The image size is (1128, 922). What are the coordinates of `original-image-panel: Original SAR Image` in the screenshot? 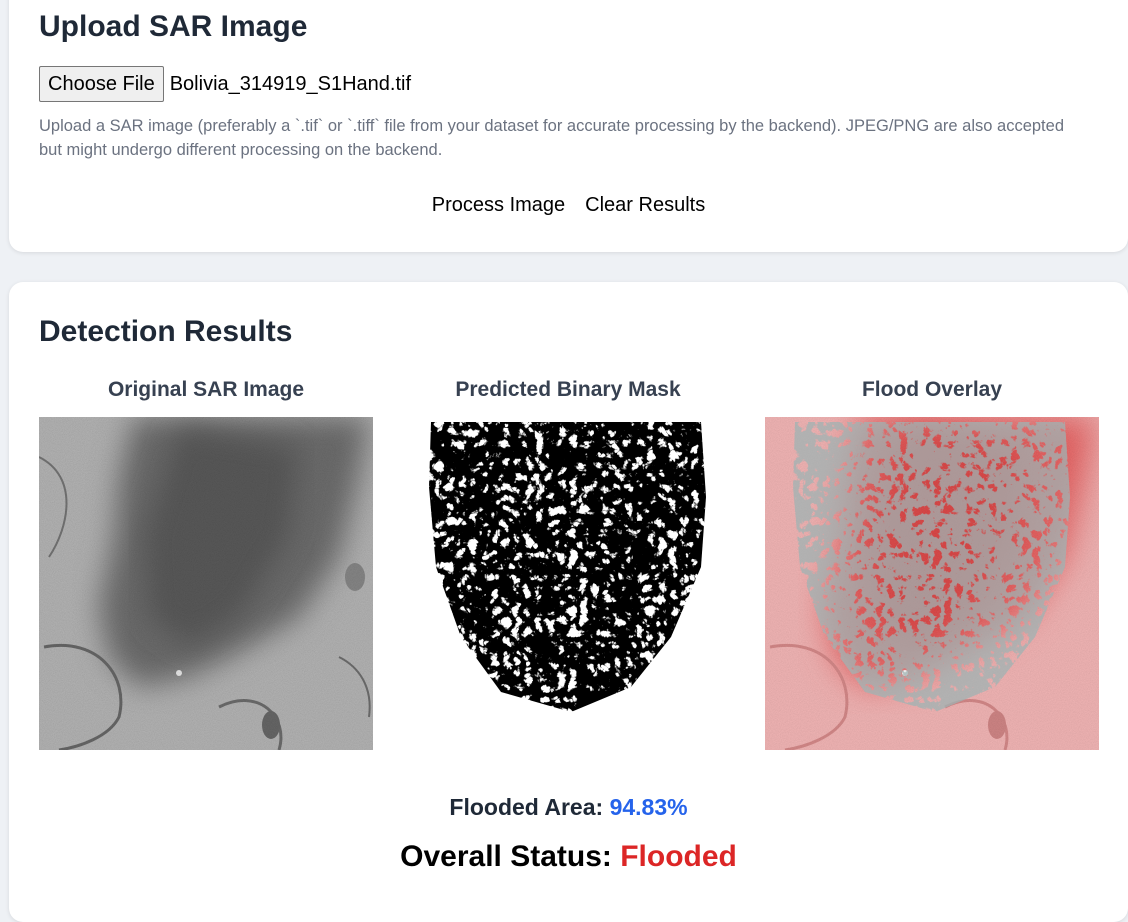 It's located at (206, 563).